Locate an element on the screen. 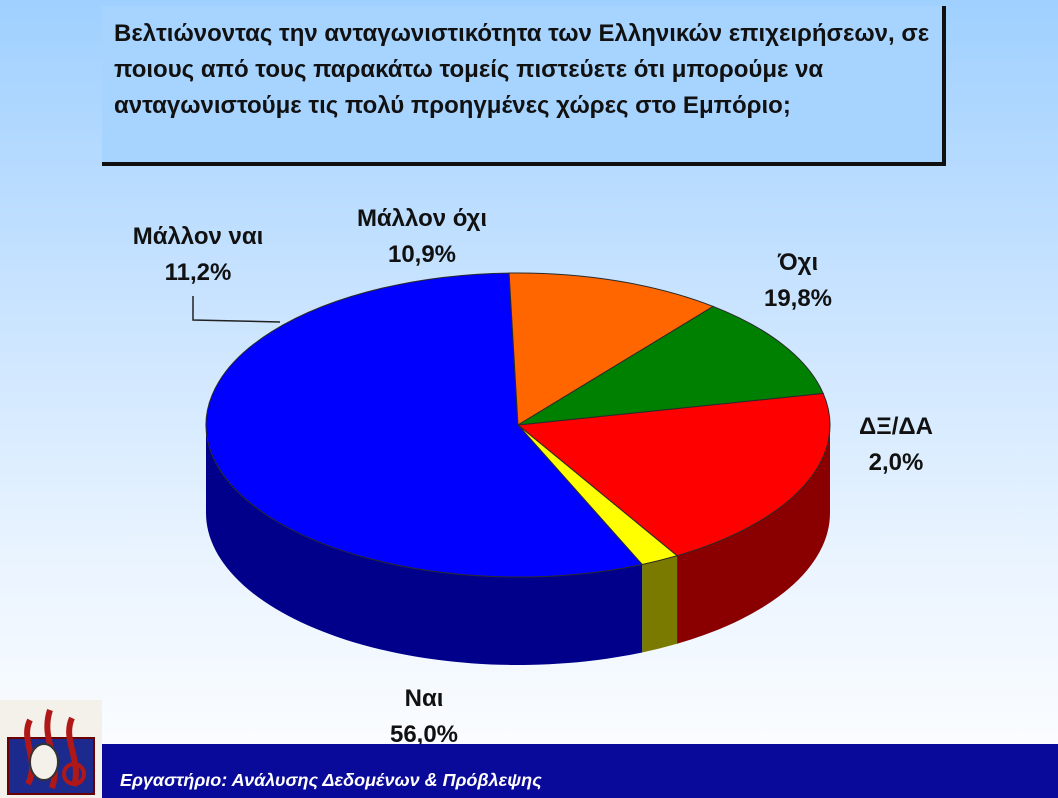  university-emblem-icon is located at coordinates (51, 749).